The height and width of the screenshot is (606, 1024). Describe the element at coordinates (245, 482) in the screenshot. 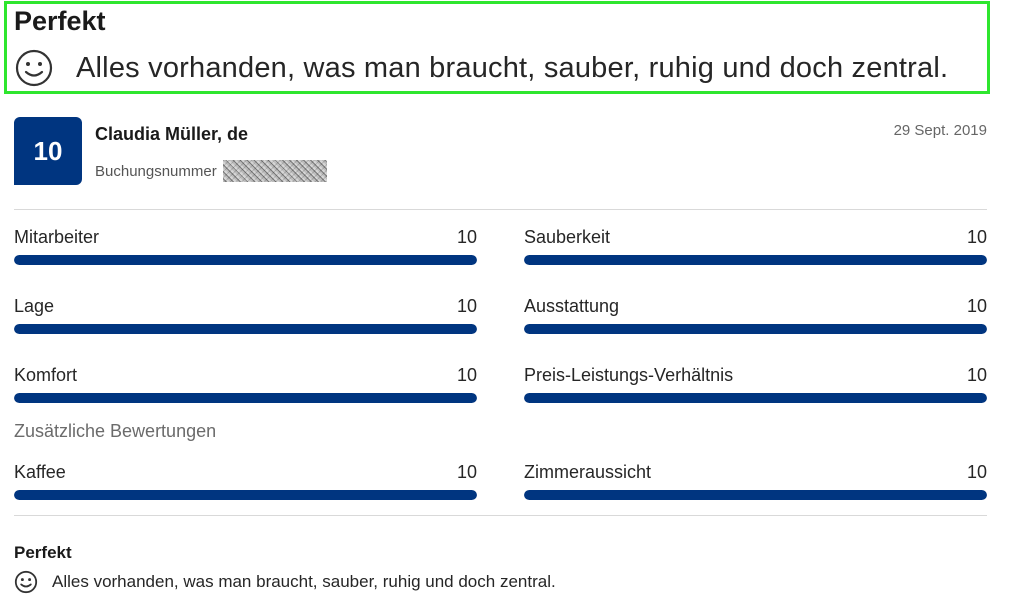

I see `rating-kaffee: Kaffee 10` at that location.